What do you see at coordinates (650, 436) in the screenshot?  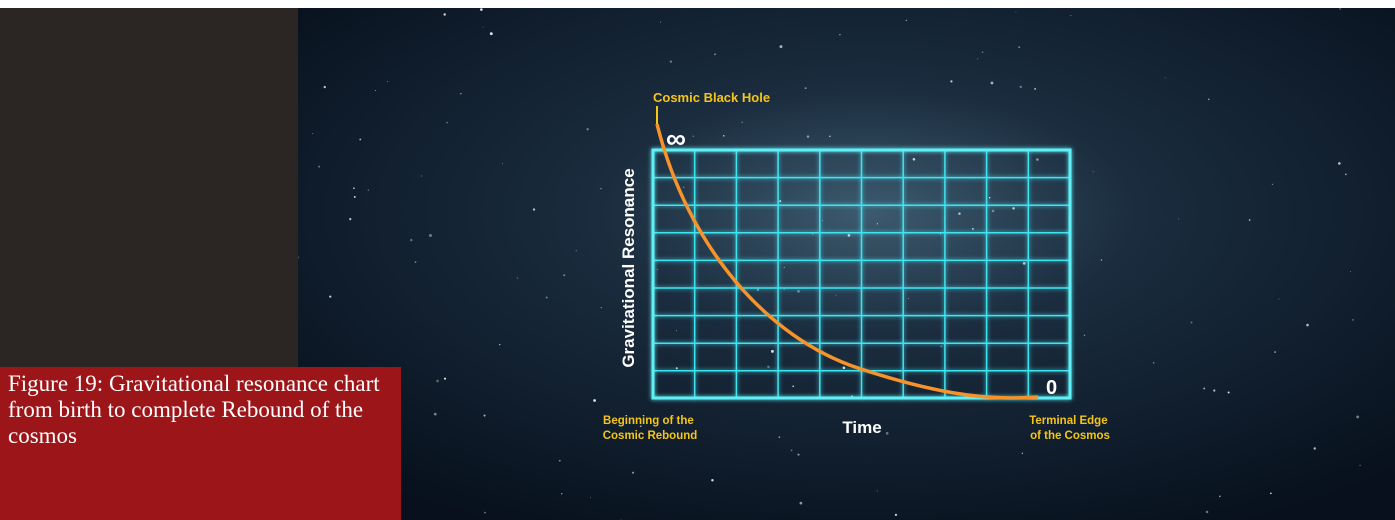 I see `start-label-line: Cosmic Rebound` at bounding box center [650, 436].